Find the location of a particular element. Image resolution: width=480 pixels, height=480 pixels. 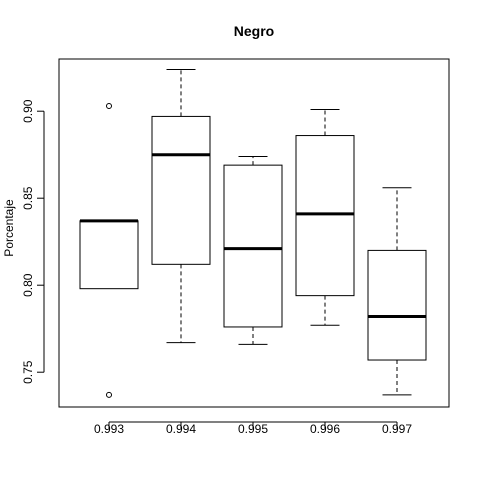

x-tick-label: 0.996 is located at coordinates (325, 429).